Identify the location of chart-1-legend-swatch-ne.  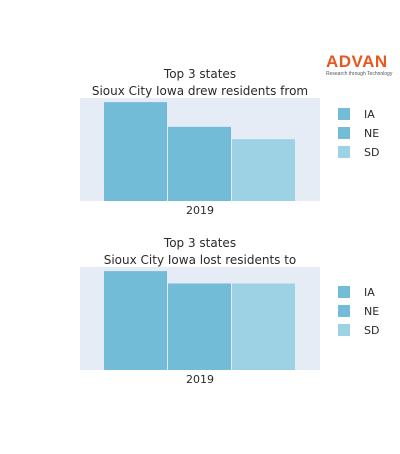
(344, 133).